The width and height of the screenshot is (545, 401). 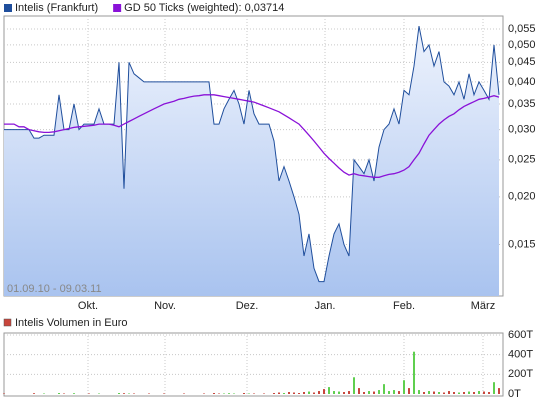 What do you see at coordinates (204, 8) in the screenshot?
I see `legend-label: GD 50 Ticks (weighted): 0,03714` at bounding box center [204, 8].